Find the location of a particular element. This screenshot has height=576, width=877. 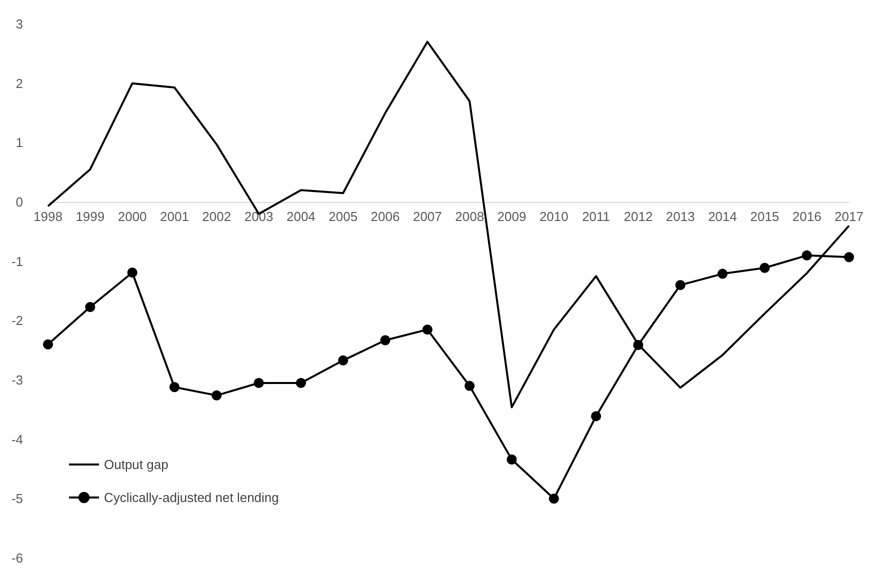

x-tick-label: 1998 is located at coordinates (48, 216).